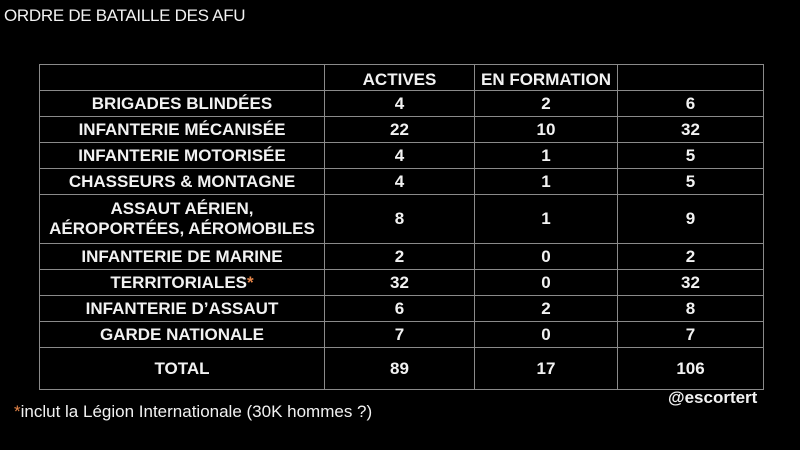 Image resolution: width=800 pixels, height=450 pixels. What do you see at coordinates (690, 103) in the screenshot?
I see `total-cell: 6` at bounding box center [690, 103].